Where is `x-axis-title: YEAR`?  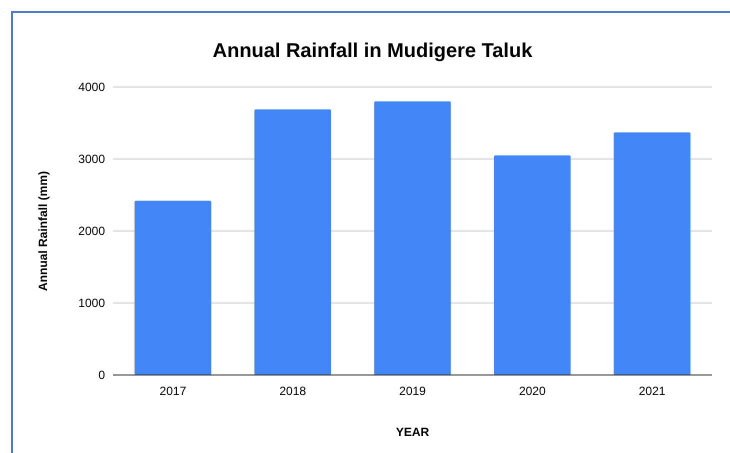 x-axis-title: YEAR is located at coordinates (413, 432).